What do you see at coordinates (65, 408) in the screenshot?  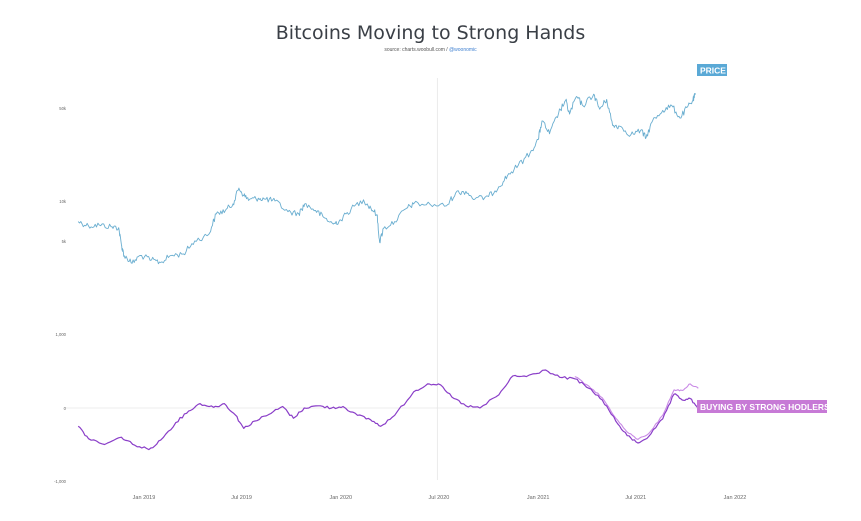 I see `flow-tick-label: 0` at bounding box center [65, 408].